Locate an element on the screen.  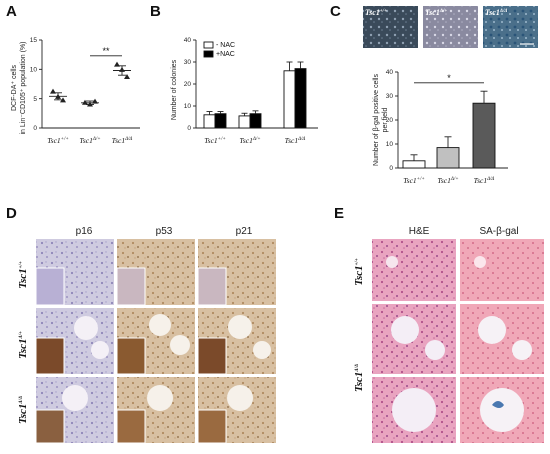
panel-d-col-p21: p21 is located at coordinates (244, 231).